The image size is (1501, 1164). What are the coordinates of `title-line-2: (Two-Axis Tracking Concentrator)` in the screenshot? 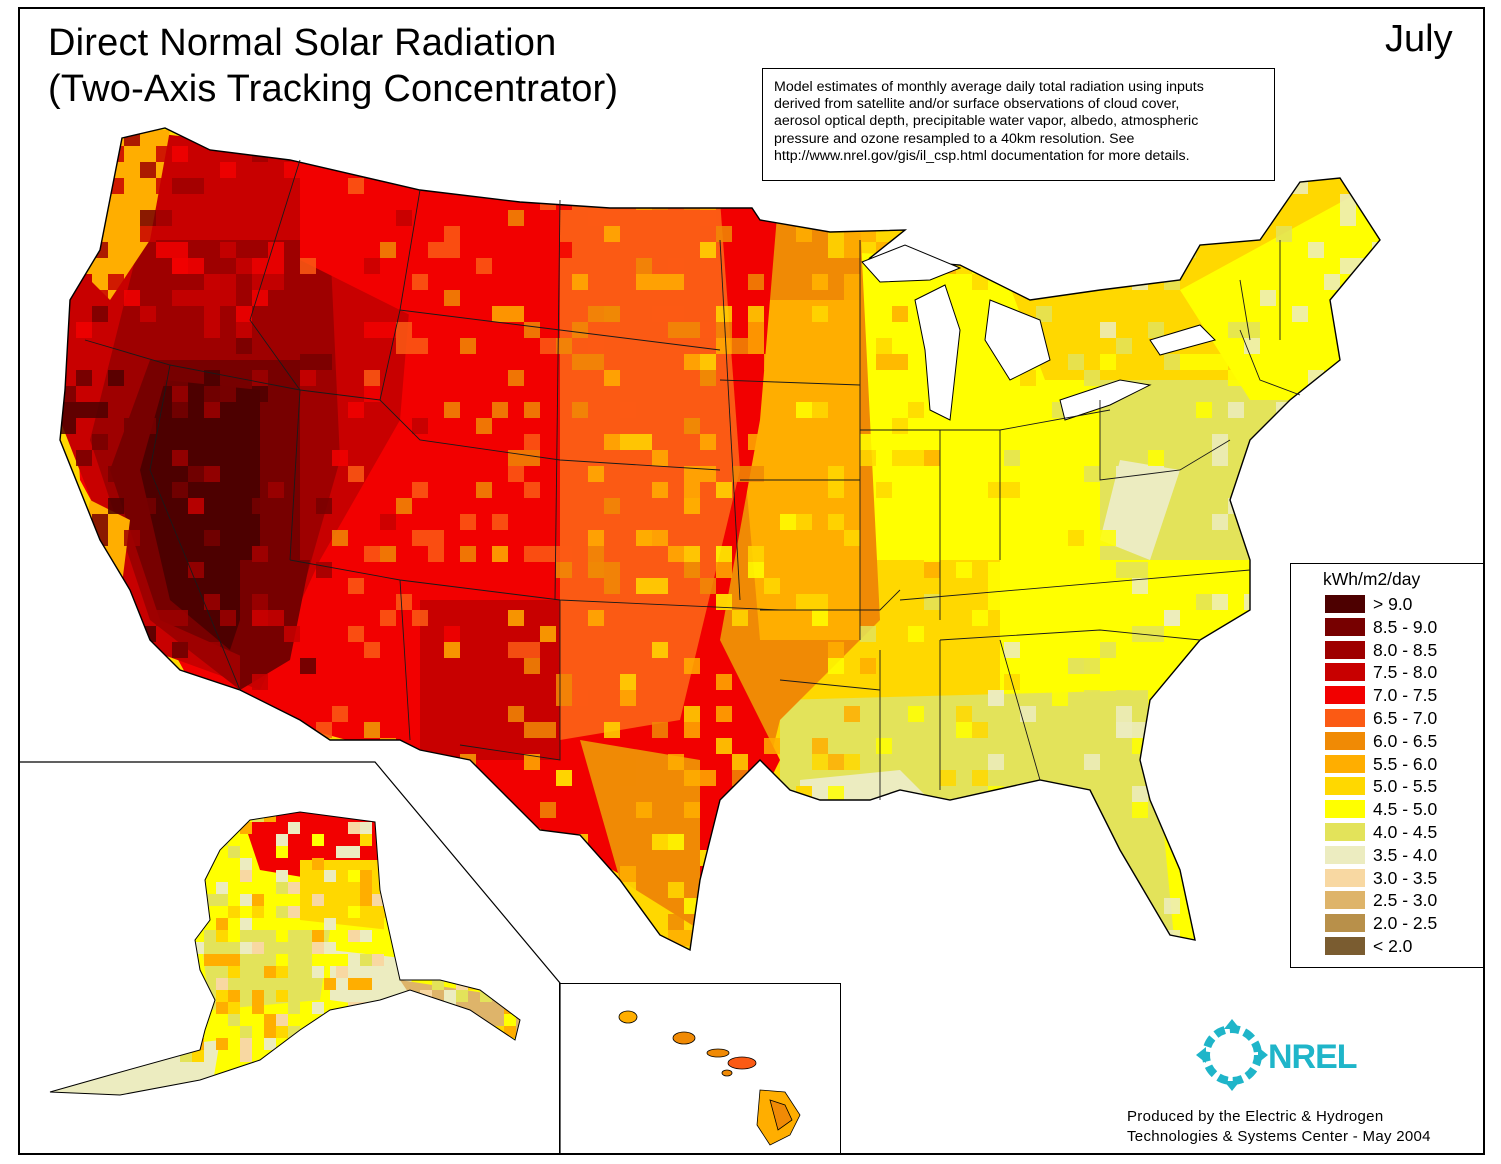 It's located at (333, 89).